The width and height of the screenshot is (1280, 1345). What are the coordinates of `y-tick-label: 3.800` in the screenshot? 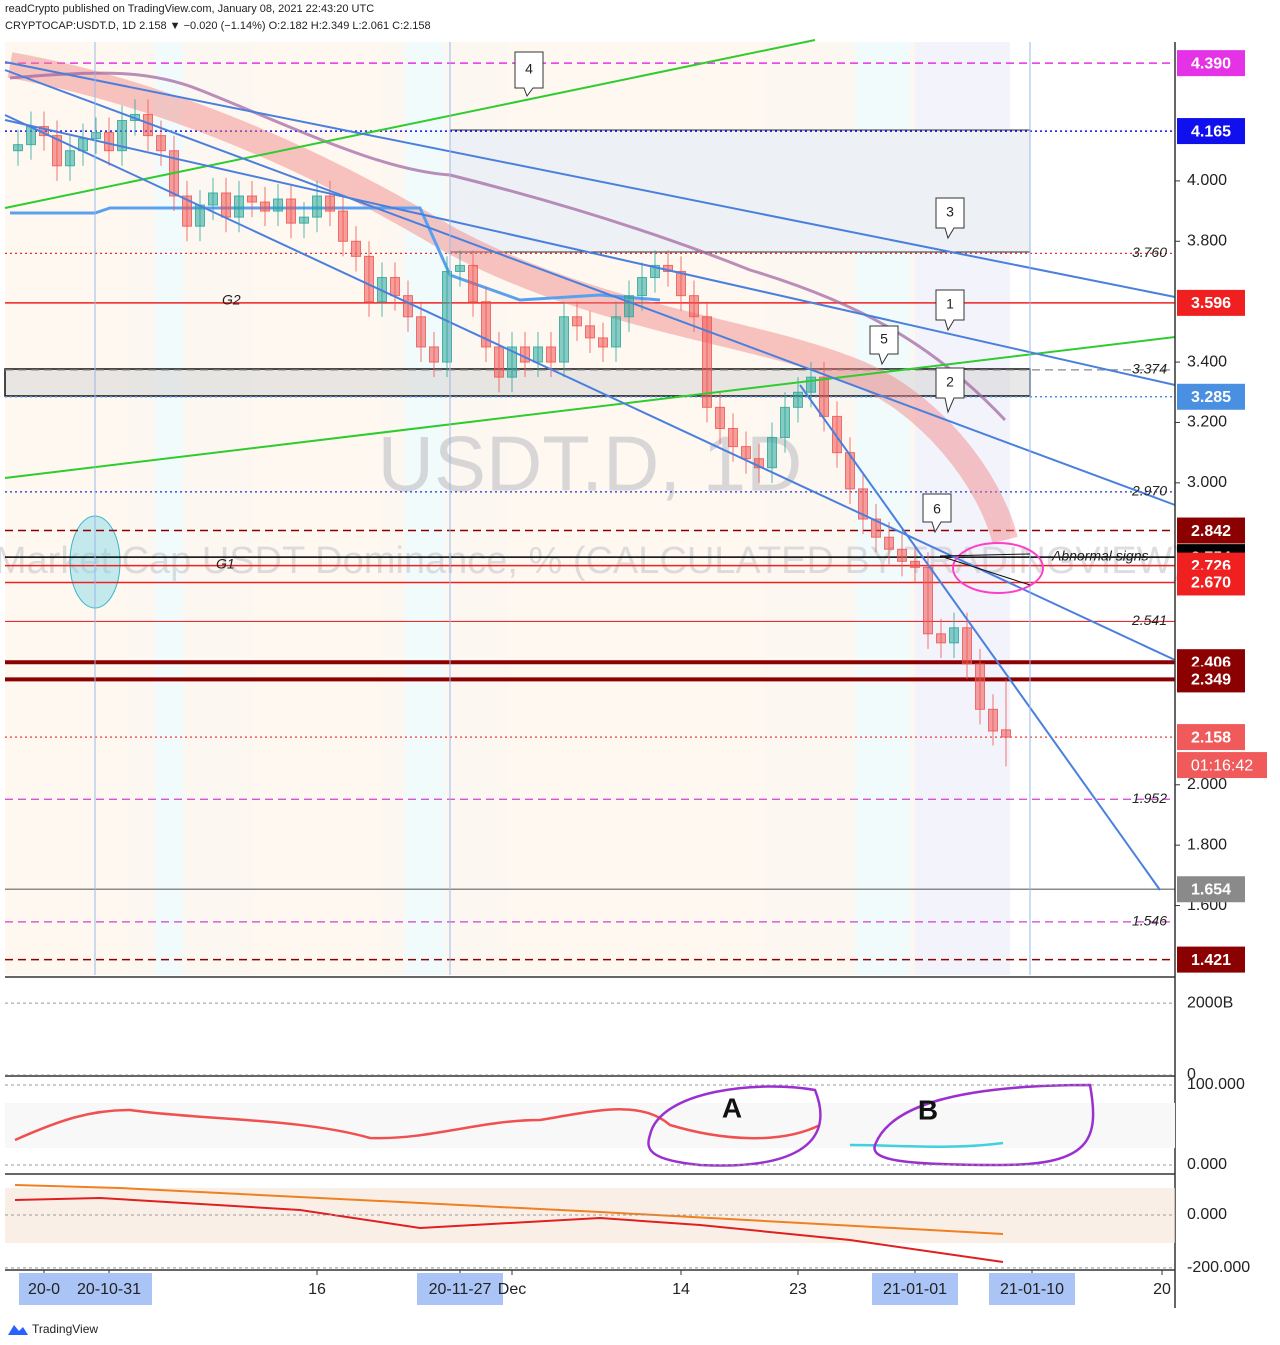 It's located at (1207, 241).